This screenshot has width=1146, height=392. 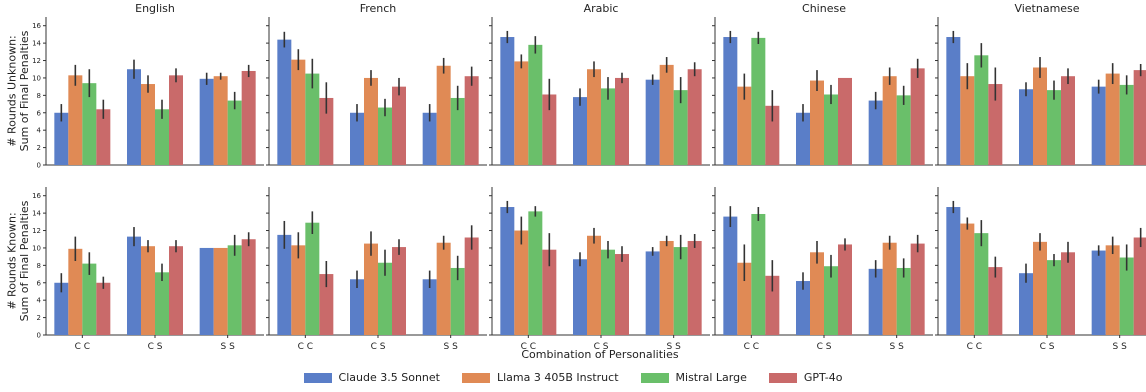 I want to click on bar-r1-english-c1-s0, so click(x=134, y=285).